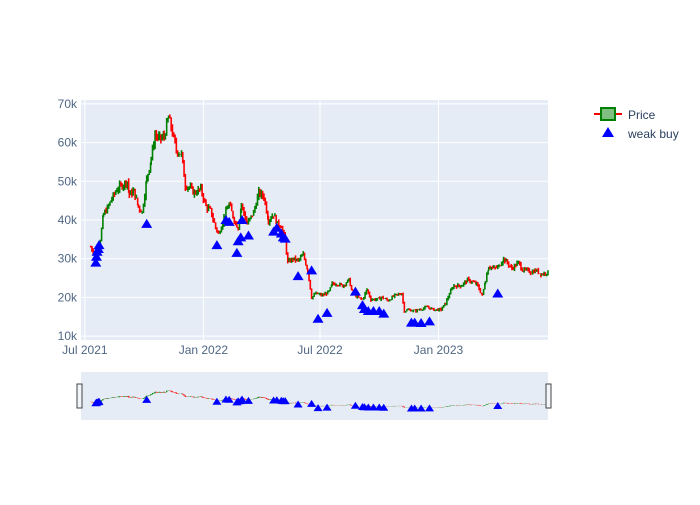 The height and width of the screenshot is (505, 700). Describe the element at coordinates (79, 396) in the screenshot. I see `range-slider-left-handle` at that location.